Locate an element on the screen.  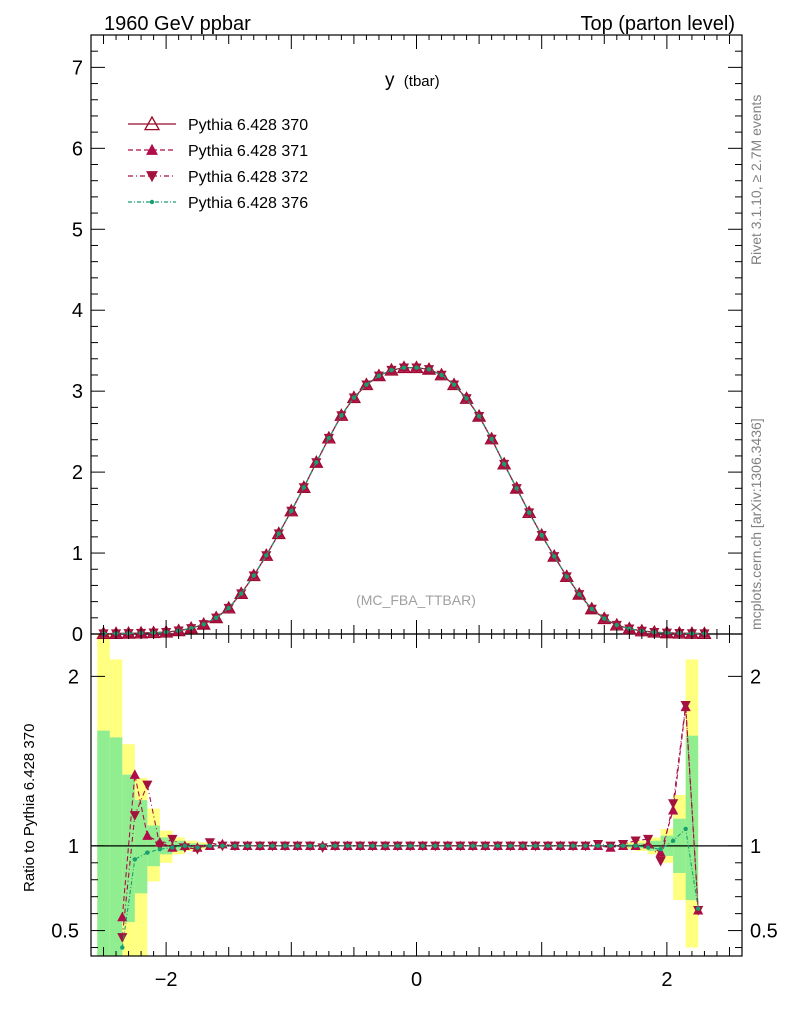
ratio-y-tick-label-right: 2 is located at coordinates (755, 677).